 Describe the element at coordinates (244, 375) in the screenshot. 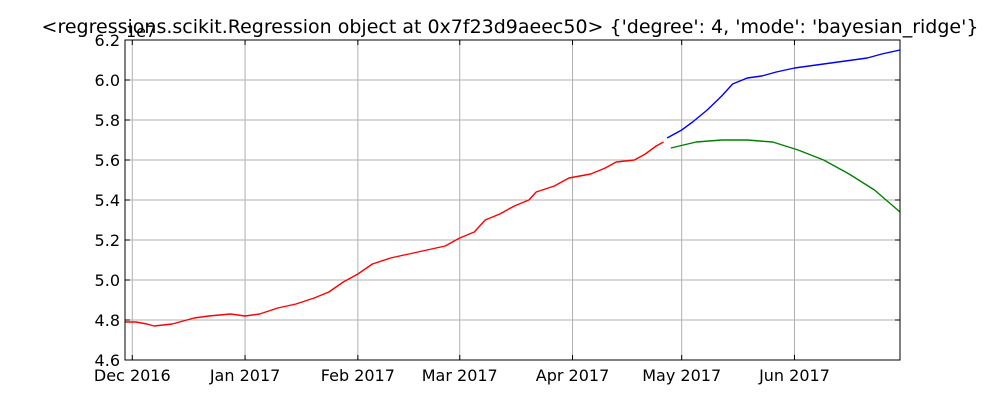

I see `x-tick-label: Jan 2017` at that location.